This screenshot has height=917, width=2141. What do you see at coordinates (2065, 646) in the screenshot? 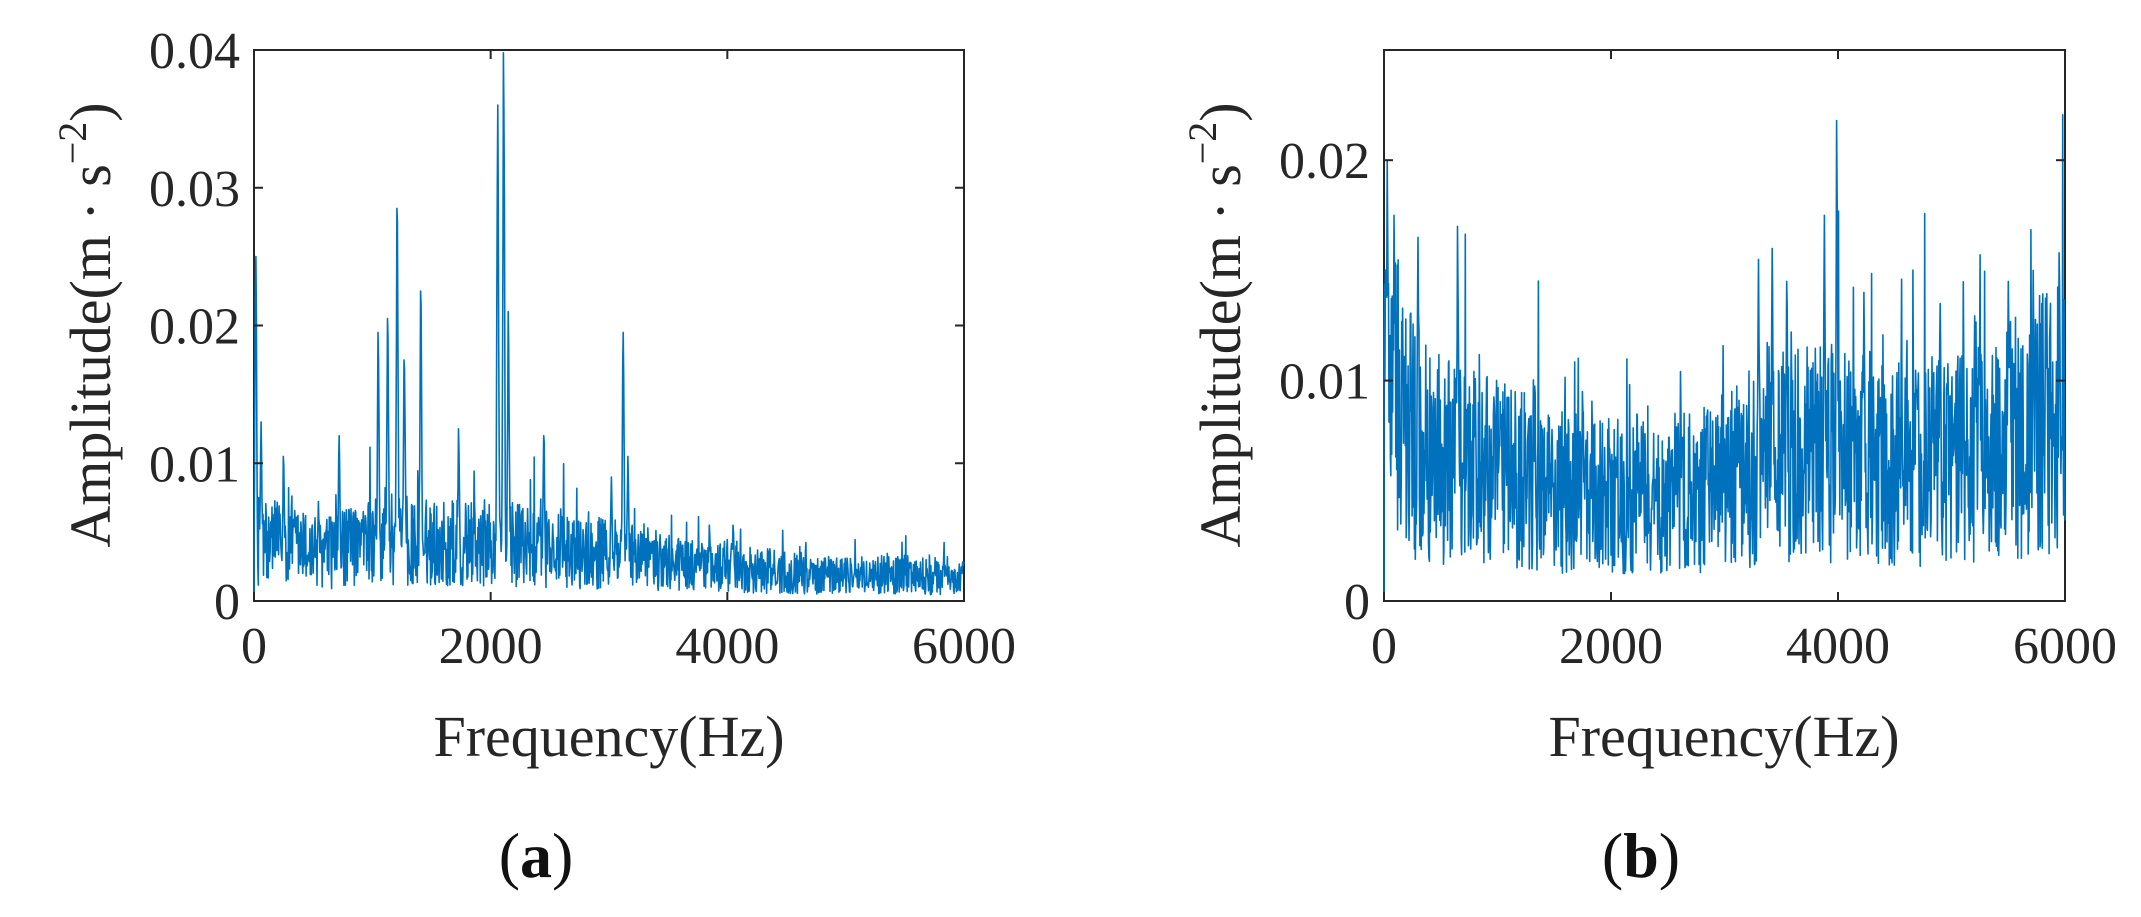
I see `x-tick-label-b: 6000` at bounding box center [2065, 646].